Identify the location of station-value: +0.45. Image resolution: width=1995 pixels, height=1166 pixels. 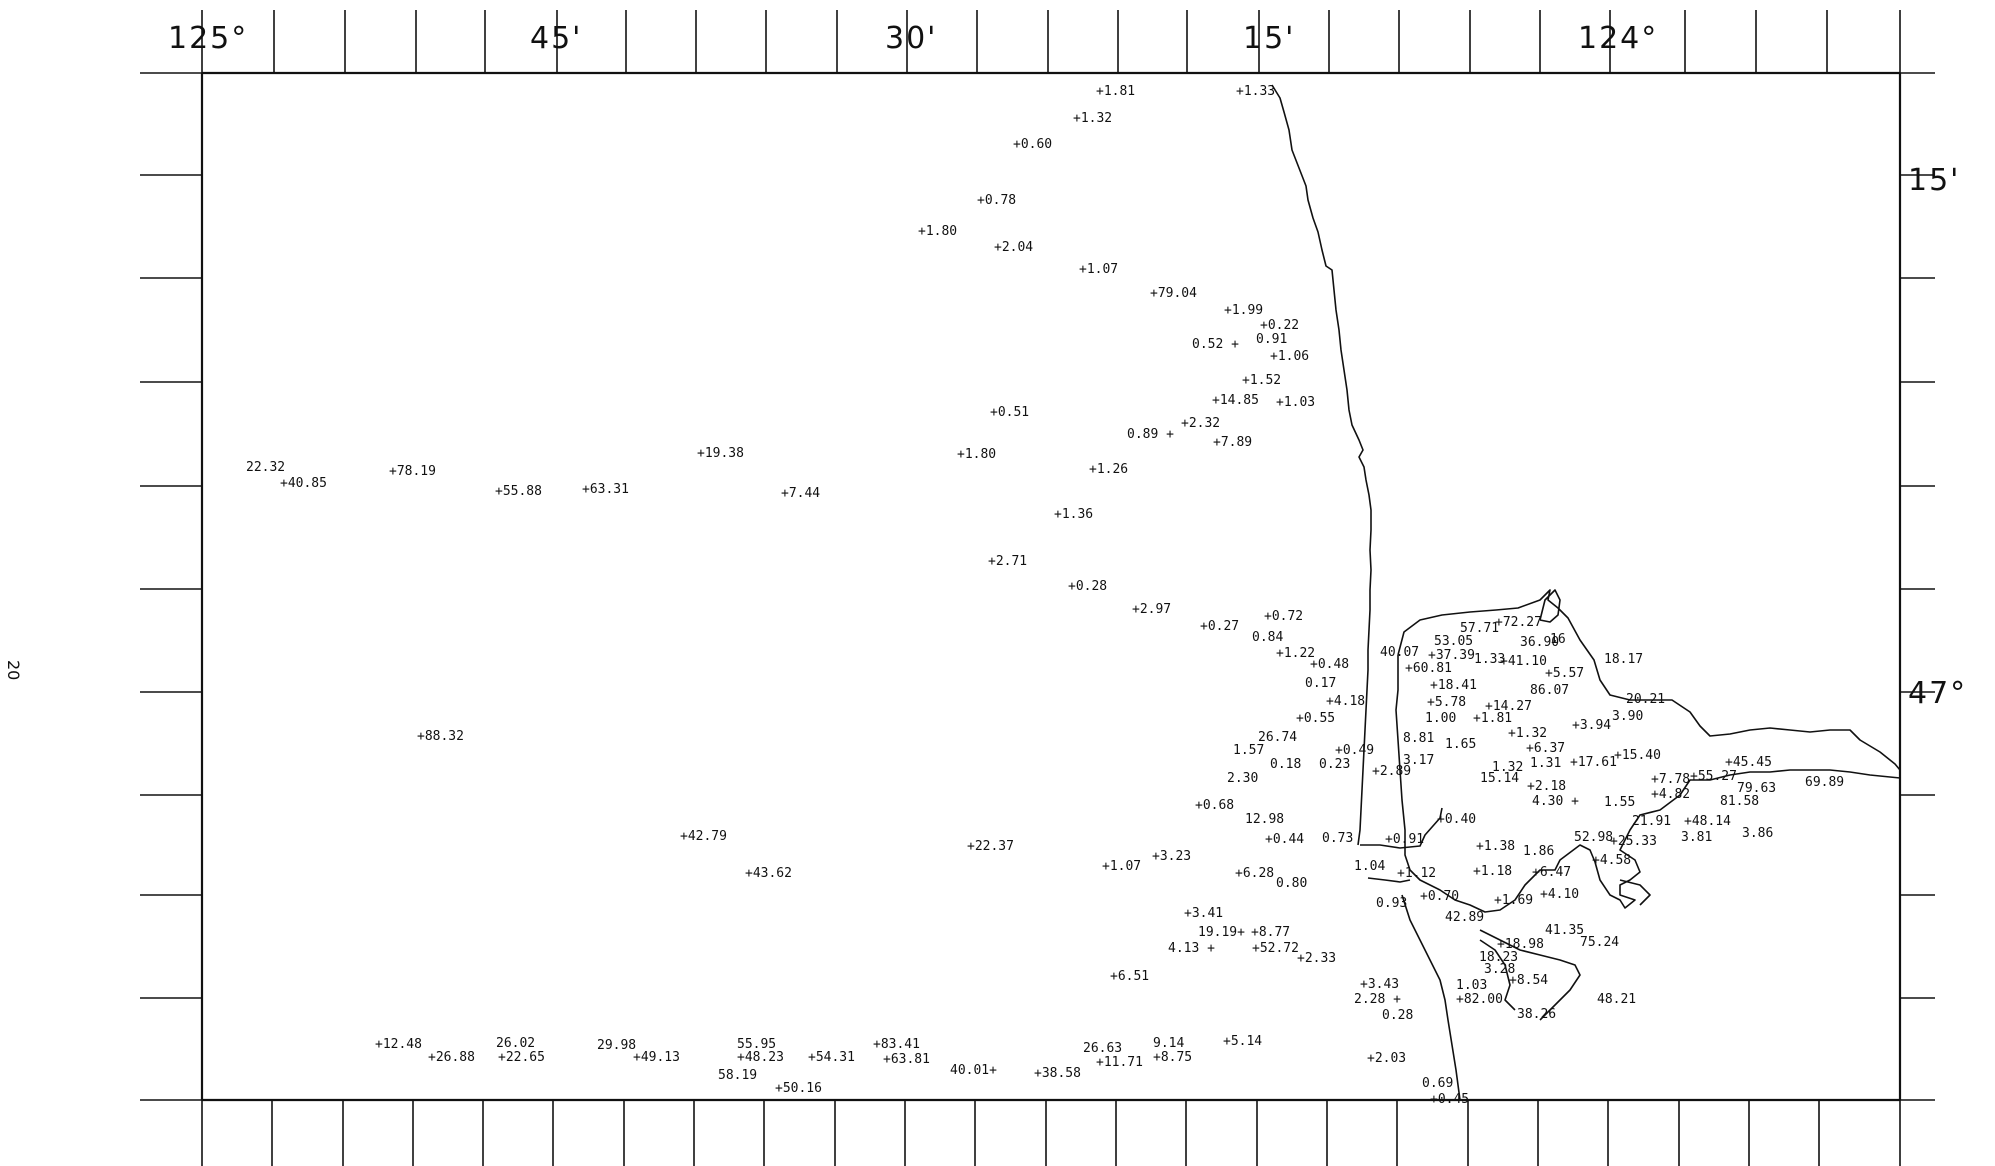
(1449, 1099).